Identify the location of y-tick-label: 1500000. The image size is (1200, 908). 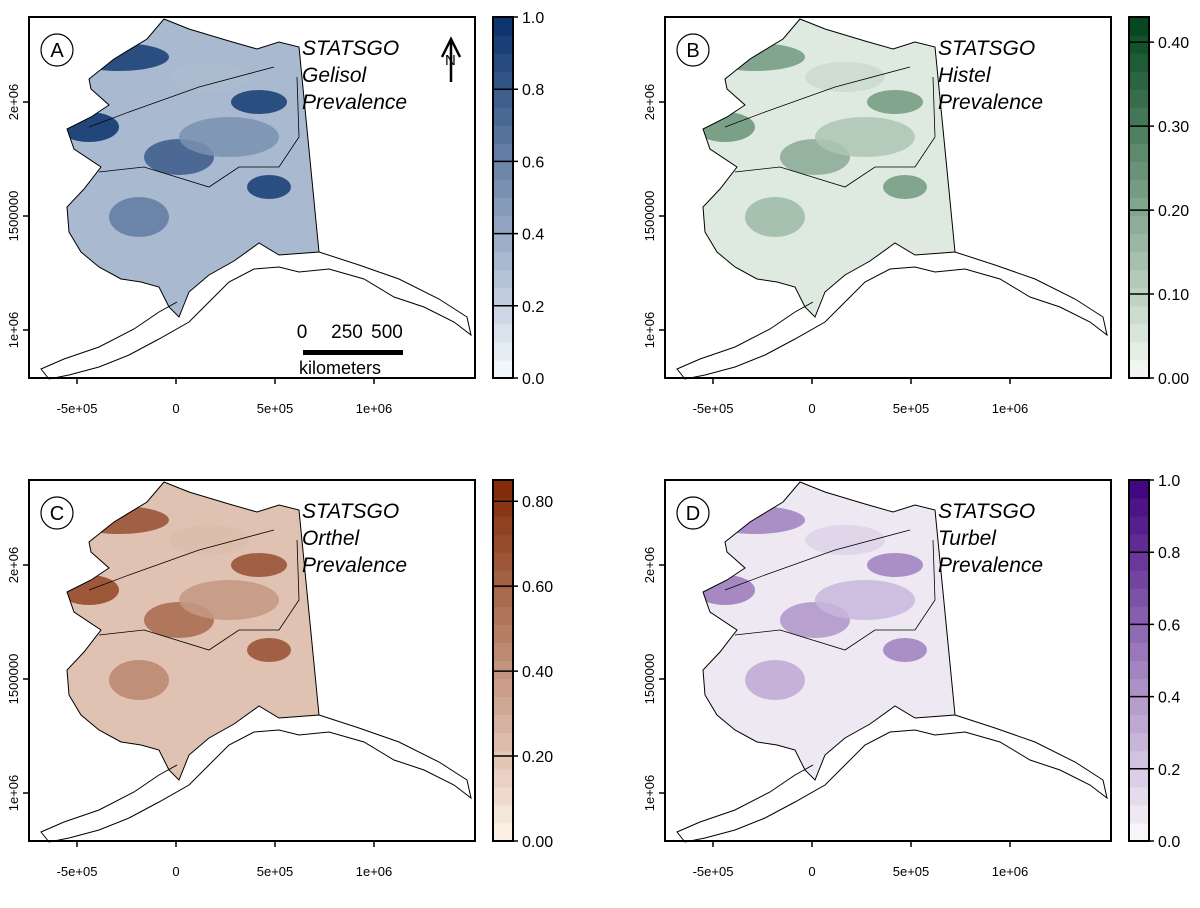
(649, 679).